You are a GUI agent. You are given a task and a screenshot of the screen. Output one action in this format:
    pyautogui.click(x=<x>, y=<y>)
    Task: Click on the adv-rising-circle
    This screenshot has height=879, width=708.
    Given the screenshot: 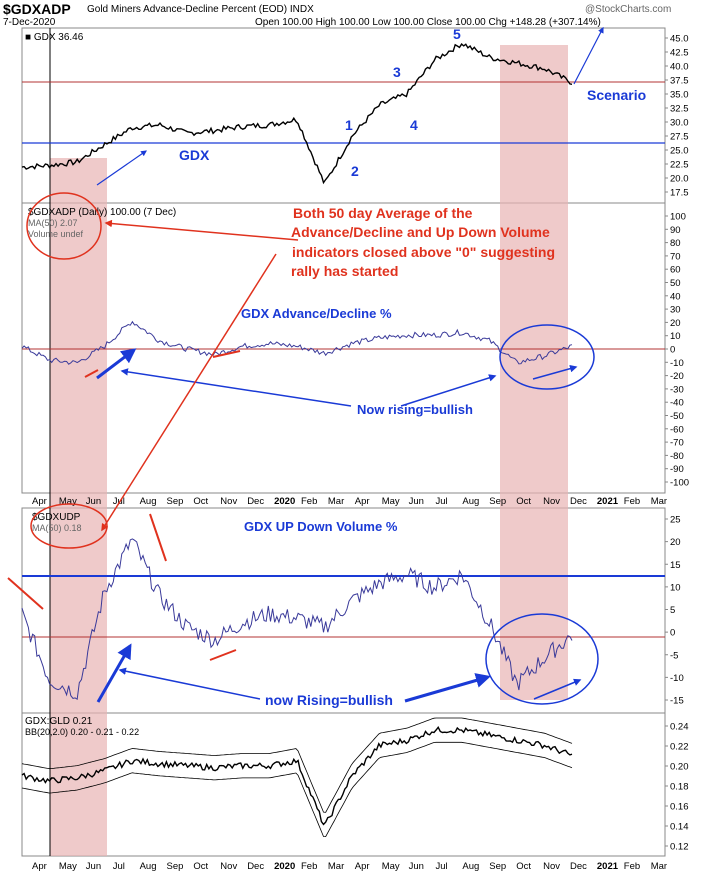 What is the action you would take?
    pyautogui.click(x=547, y=357)
    